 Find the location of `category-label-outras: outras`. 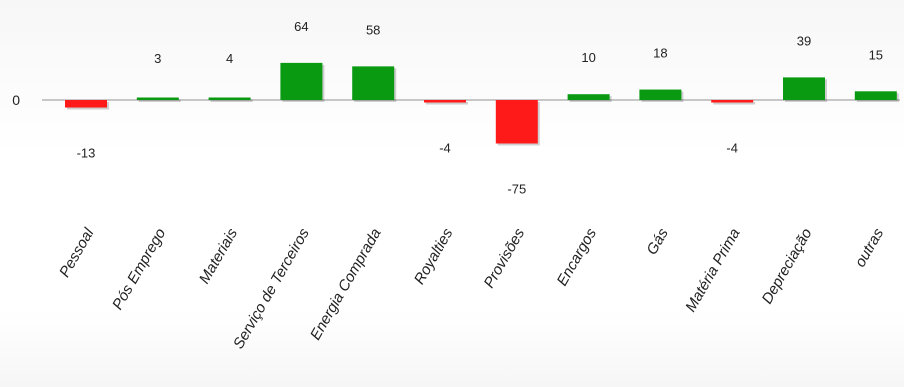

category-label-outras: outras is located at coordinates (870, 247).